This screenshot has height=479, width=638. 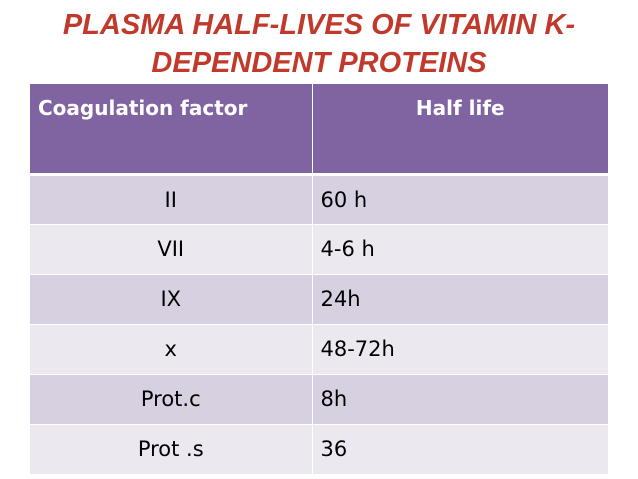 I want to click on table-row: x 48-72h, so click(x=319, y=349).